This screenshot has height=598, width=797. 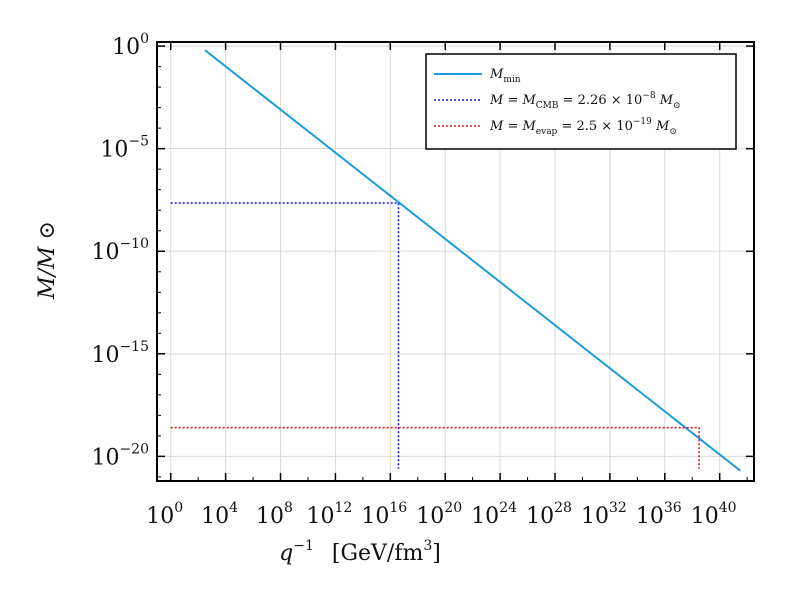 What do you see at coordinates (130, 45) in the screenshot?
I see `y-tick-label: 10⁰` at bounding box center [130, 45].